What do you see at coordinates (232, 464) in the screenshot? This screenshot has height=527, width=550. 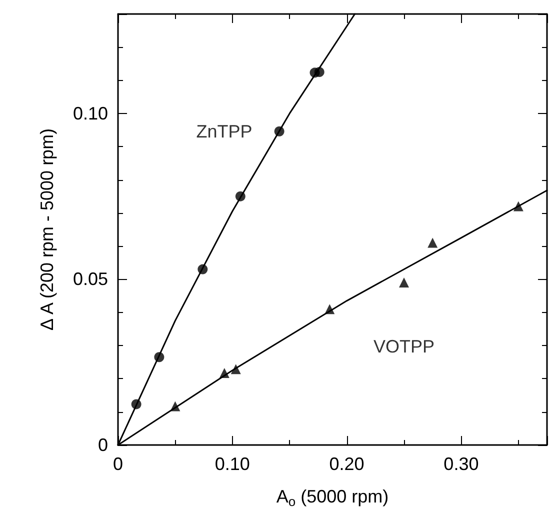 I see `x-tick-label: 0.10` at bounding box center [232, 464].